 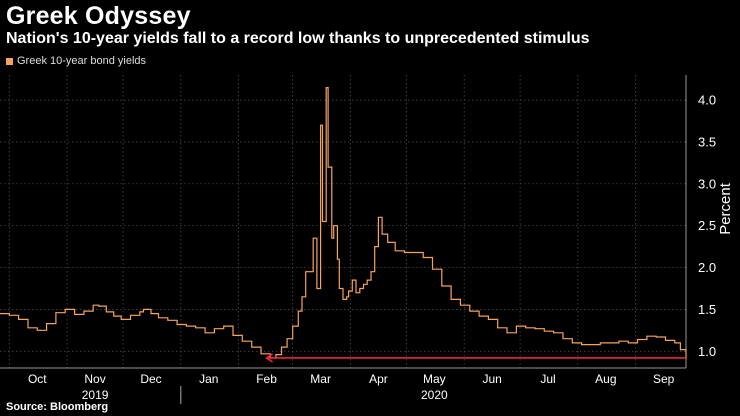 I want to click on legend-label: Greek 10-year bond yields, so click(x=82, y=61).